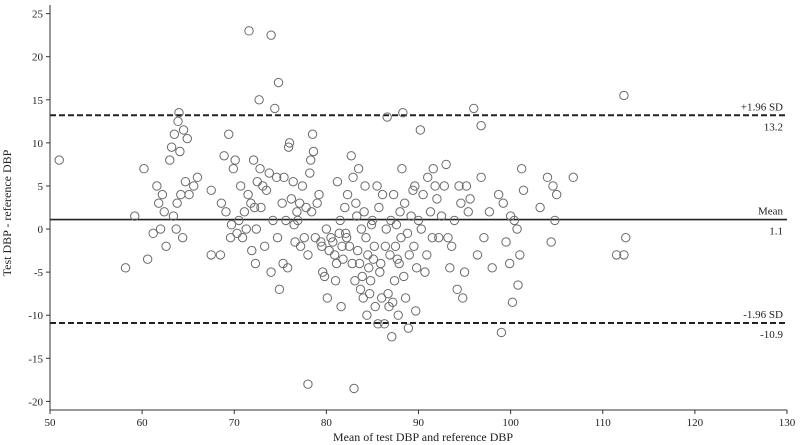  What do you see at coordinates (38, 144) in the screenshot?
I see `y-tick-label: 10` at bounding box center [38, 144].